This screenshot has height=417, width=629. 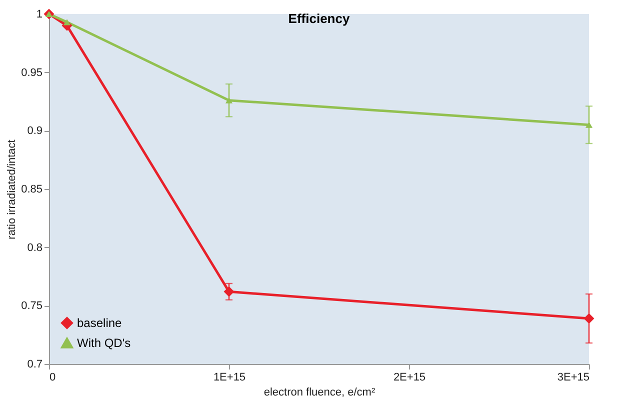 I want to click on y-tick-label: 0.95, so click(x=31, y=72).